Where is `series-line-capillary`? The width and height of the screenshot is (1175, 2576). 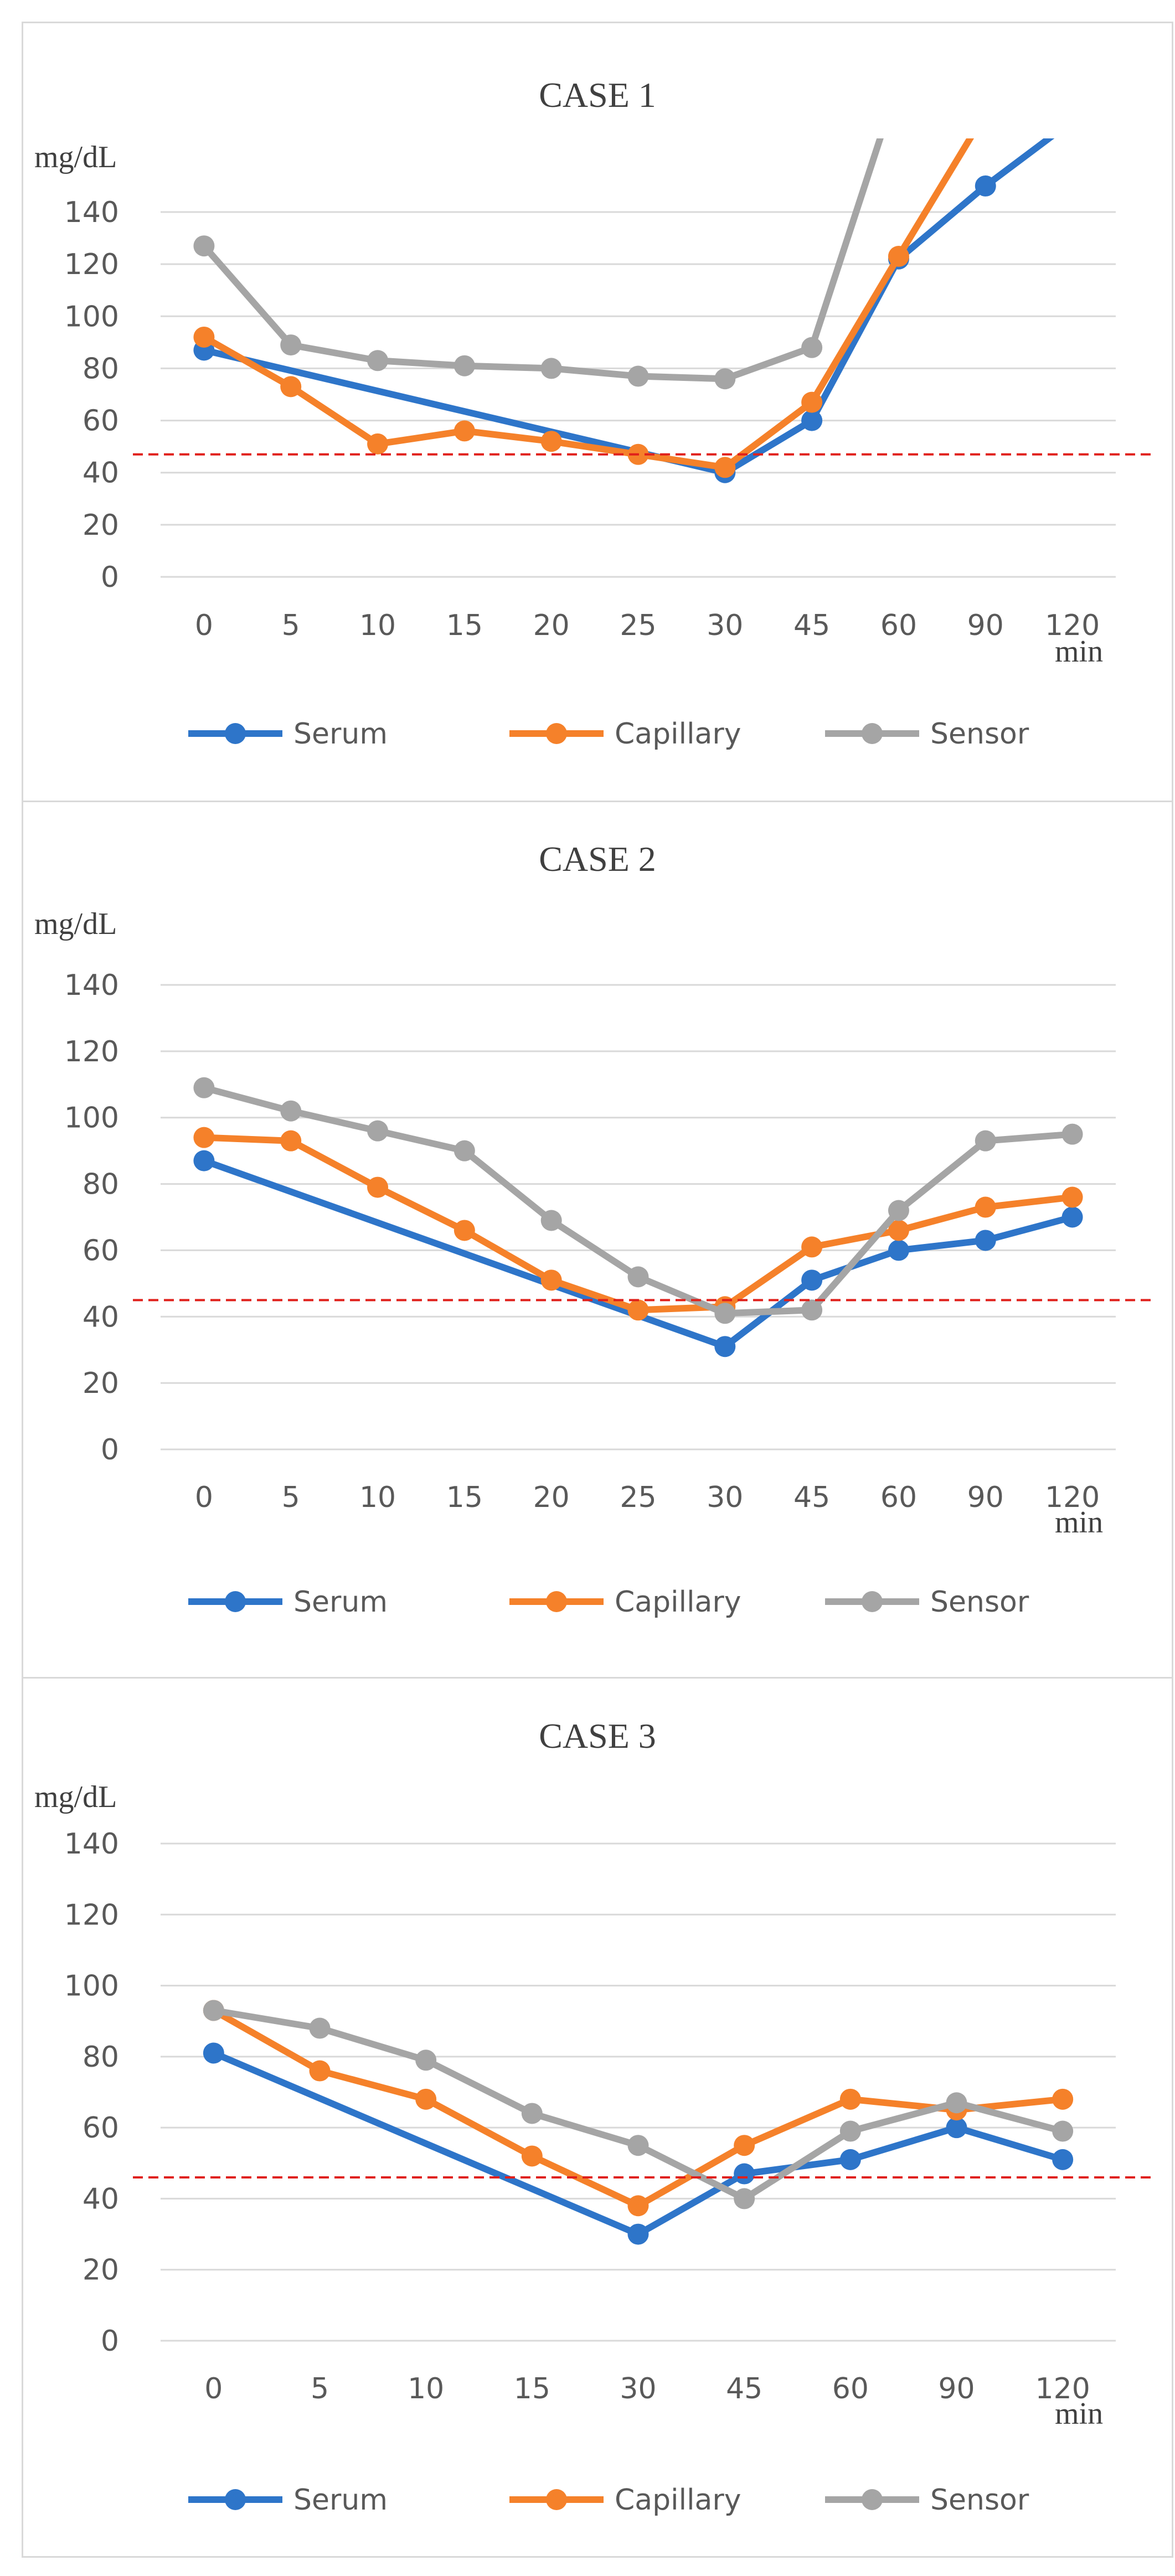
series-line-capillary is located at coordinates (587, 305).